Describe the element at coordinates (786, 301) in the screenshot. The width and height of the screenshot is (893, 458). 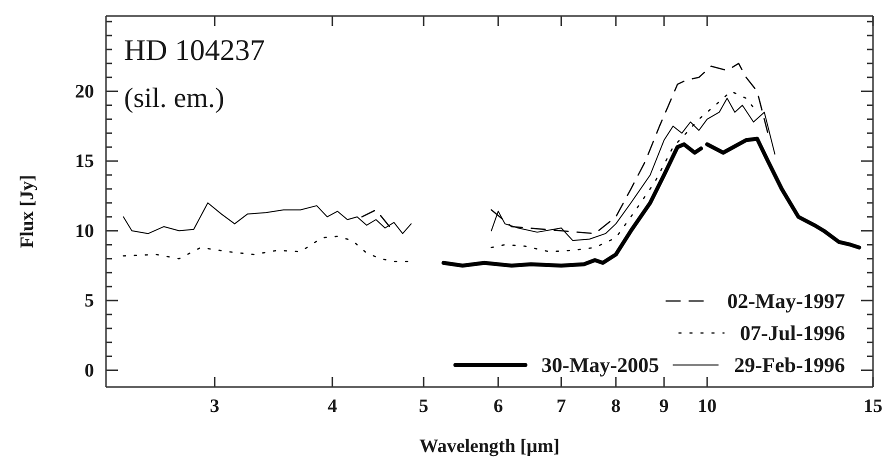
I see `legend-label: 02-May-1997` at that location.